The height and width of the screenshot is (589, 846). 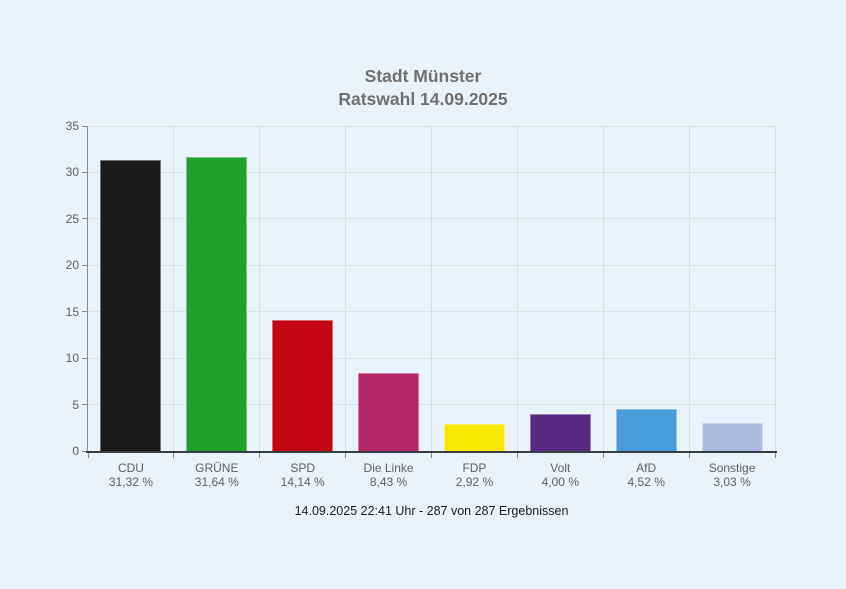 What do you see at coordinates (646, 430) in the screenshot?
I see `bar-afd` at bounding box center [646, 430].